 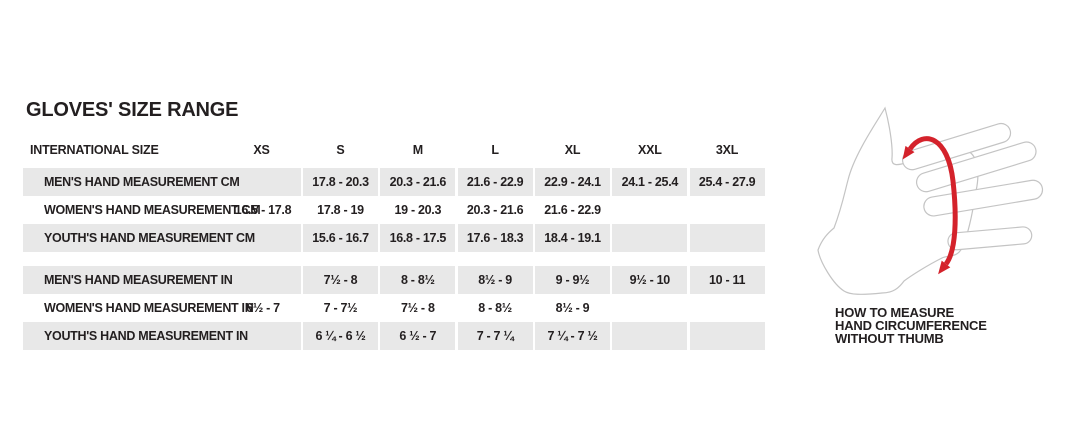 What do you see at coordinates (417, 308) in the screenshot?
I see `cell-m: 7½ - 8` at bounding box center [417, 308].